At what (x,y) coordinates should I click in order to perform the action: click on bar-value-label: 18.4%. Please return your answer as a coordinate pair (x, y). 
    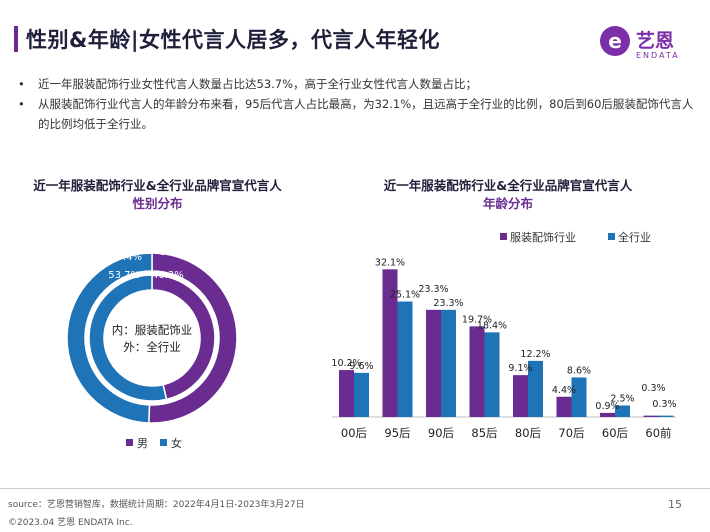
    Looking at the image, I should click on (492, 325).